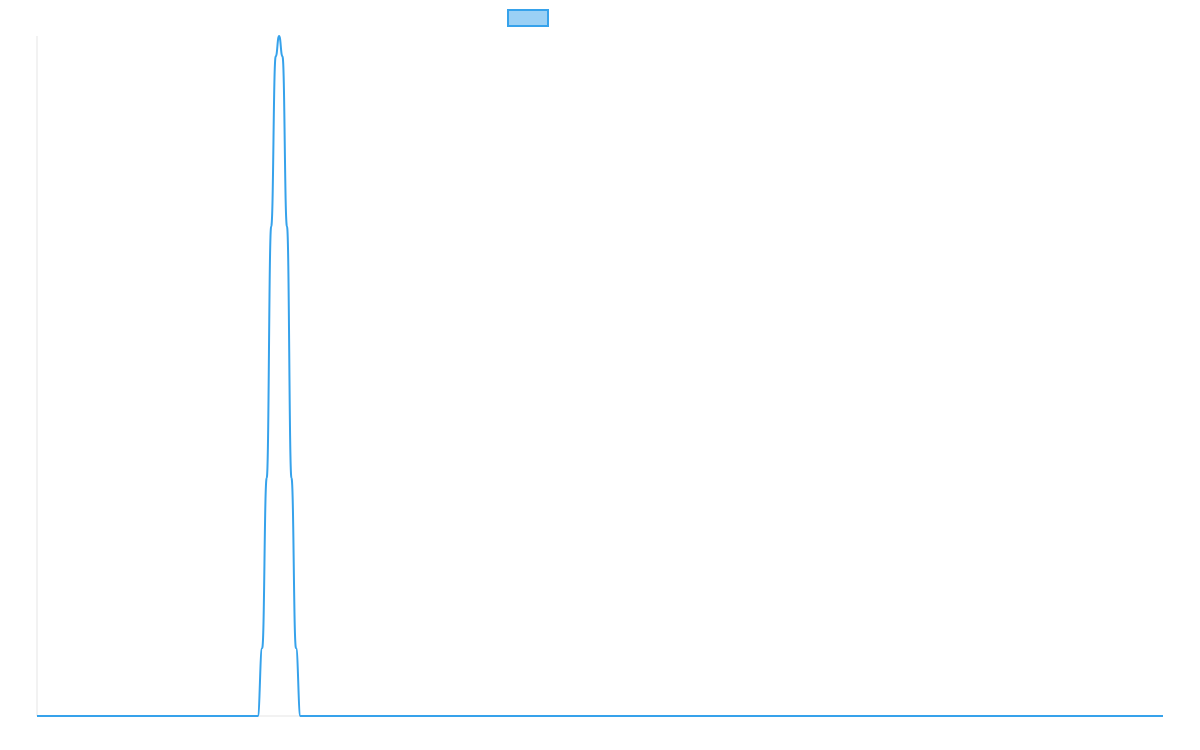 The width and height of the screenshot is (1200, 750). I want to click on chart-legend, so click(528, 18).